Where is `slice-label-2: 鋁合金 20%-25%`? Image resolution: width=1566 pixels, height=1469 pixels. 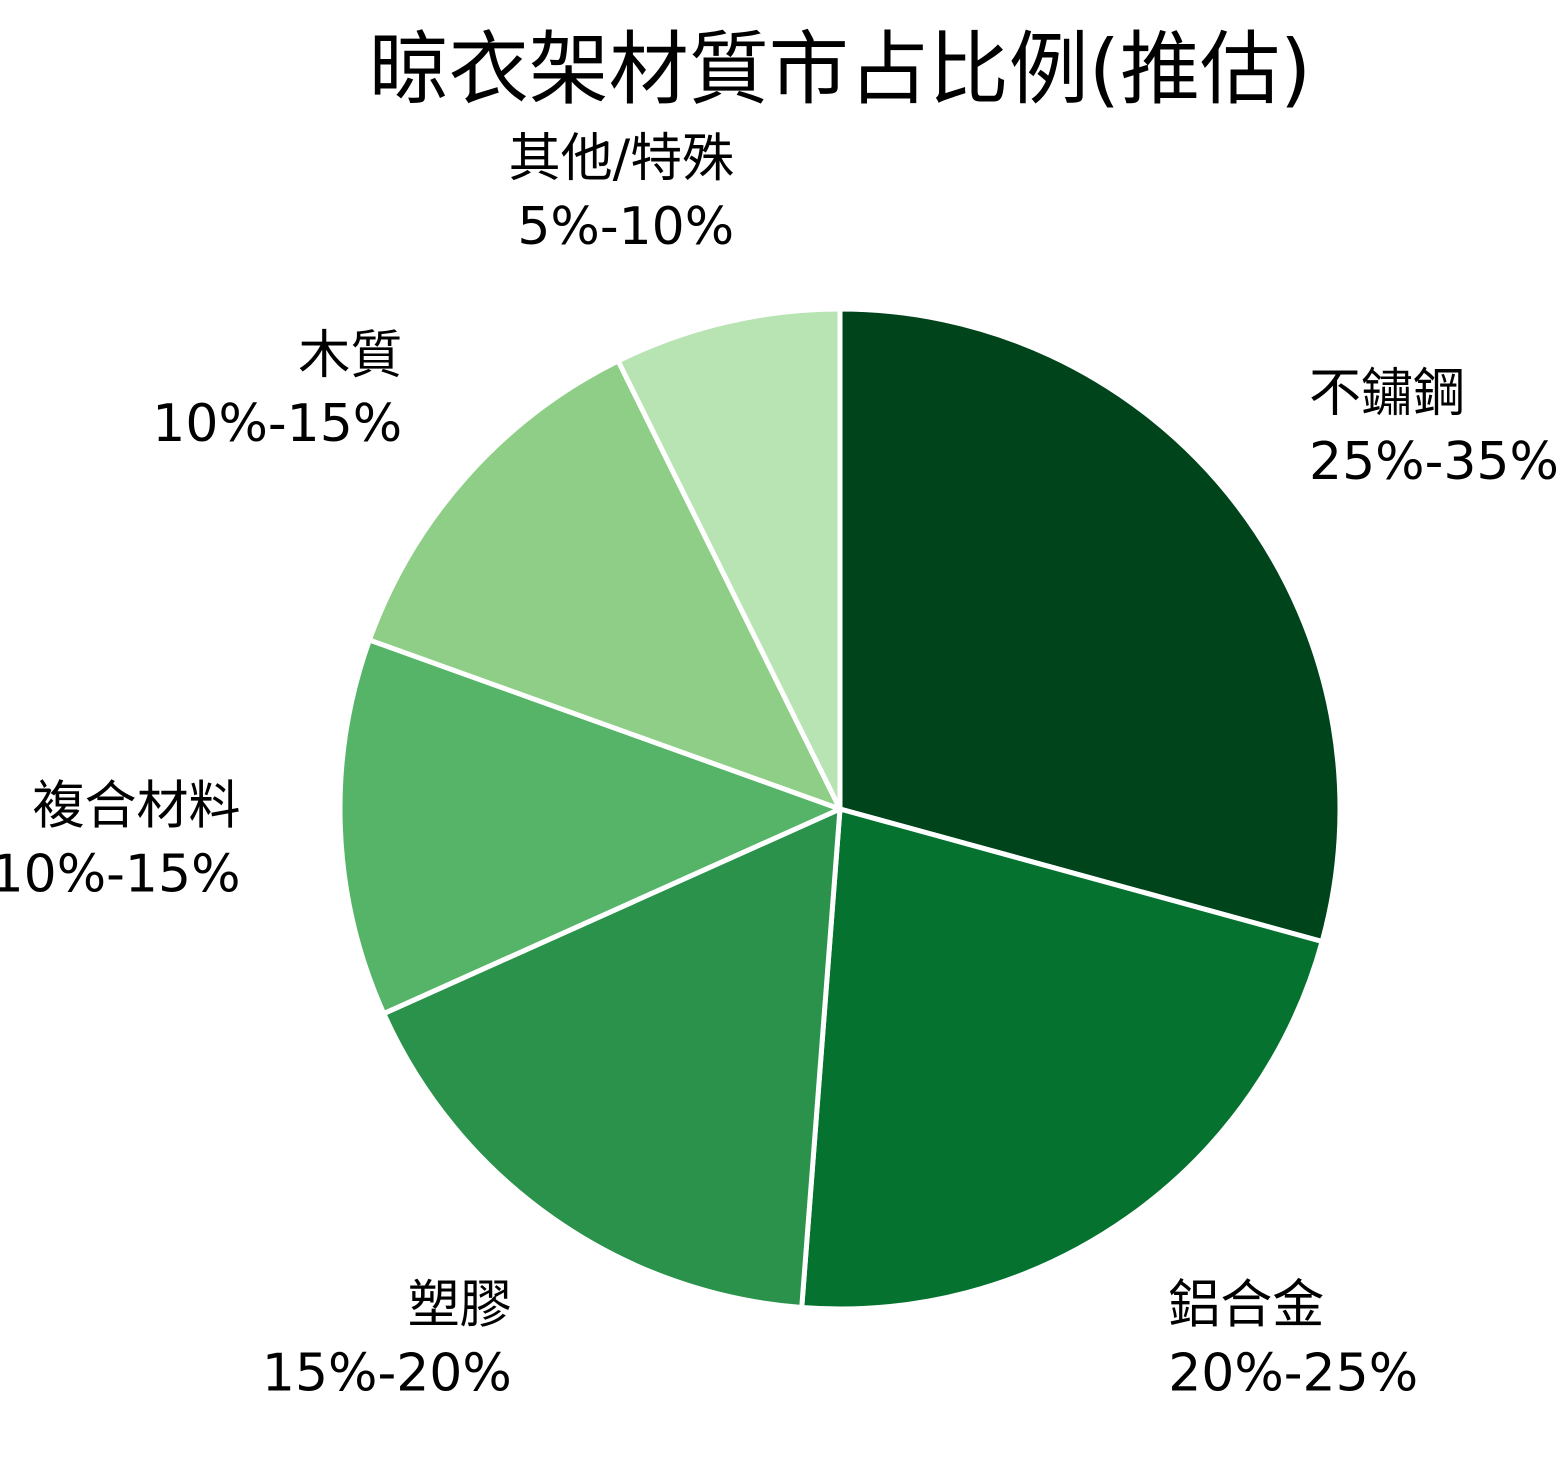 slice-label-2: 鋁合金 20%-25% is located at coordinates (1293, 1339).